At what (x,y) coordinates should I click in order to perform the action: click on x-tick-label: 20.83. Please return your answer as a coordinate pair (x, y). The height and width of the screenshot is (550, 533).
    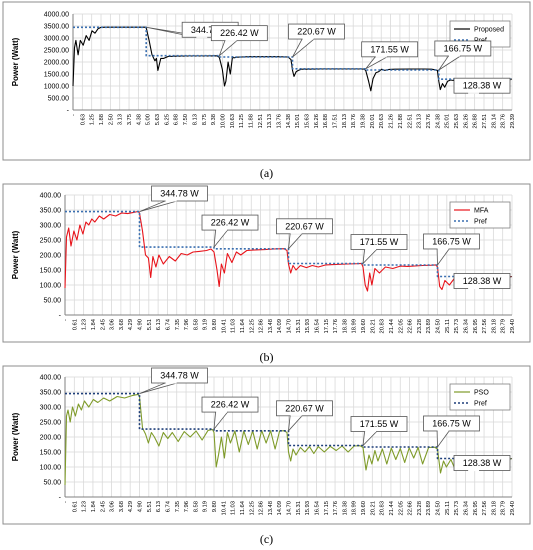
    Looking at the image, I should click on (383, 326).